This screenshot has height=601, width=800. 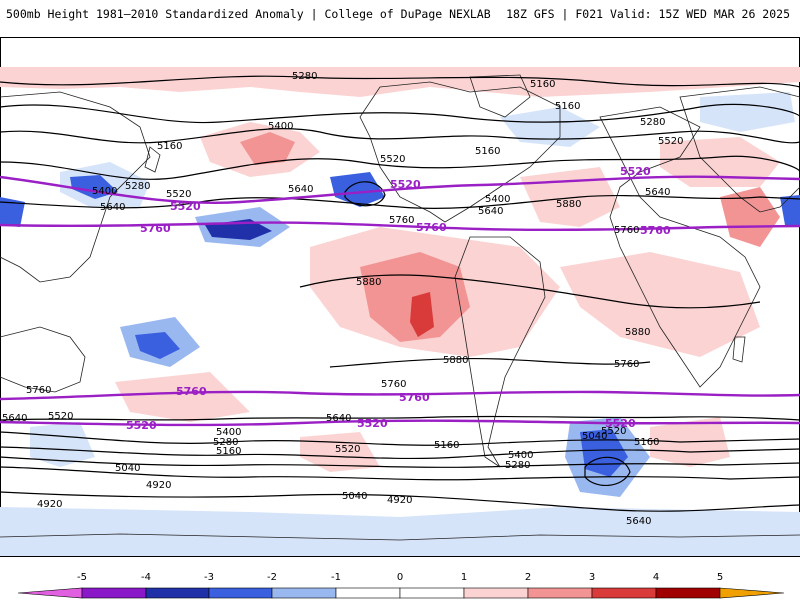 I want to click on contour-5520-major-north, so click(x=400, y=189).